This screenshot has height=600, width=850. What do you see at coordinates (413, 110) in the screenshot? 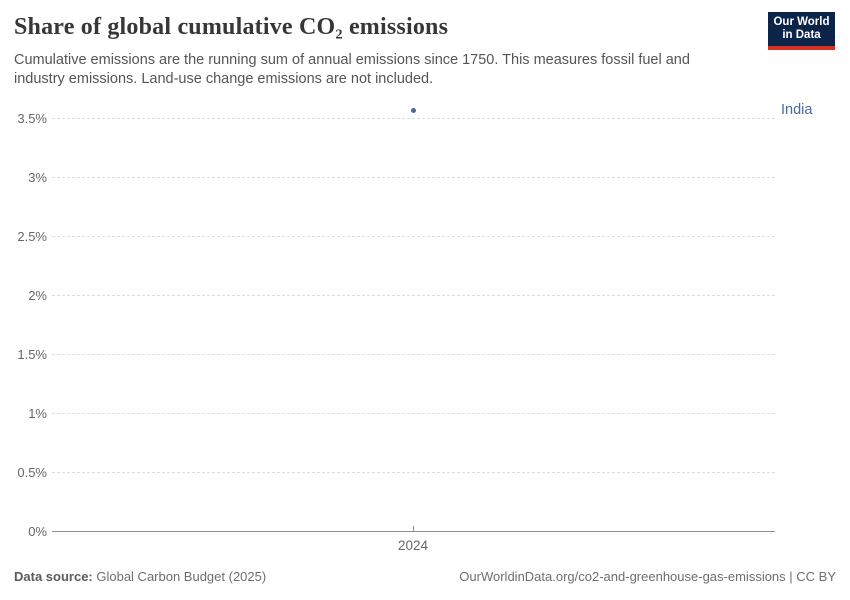
I see `data-point-india` at bounding box center [413, 110].